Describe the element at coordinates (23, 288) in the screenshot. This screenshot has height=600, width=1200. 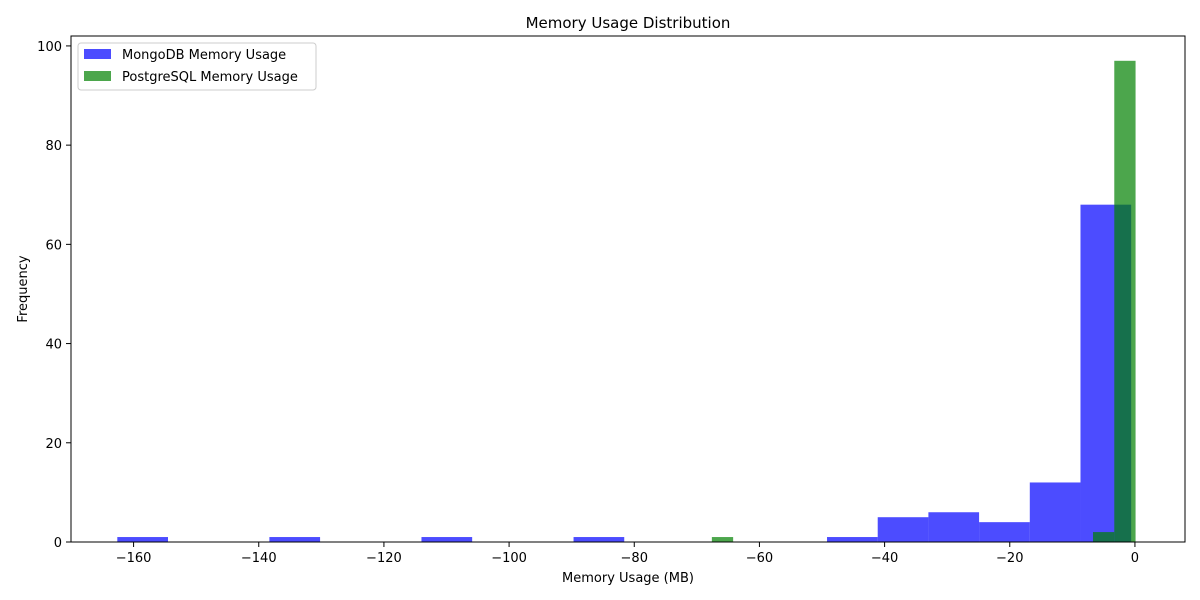
I see `y-axis-label: Frequency` at that location.